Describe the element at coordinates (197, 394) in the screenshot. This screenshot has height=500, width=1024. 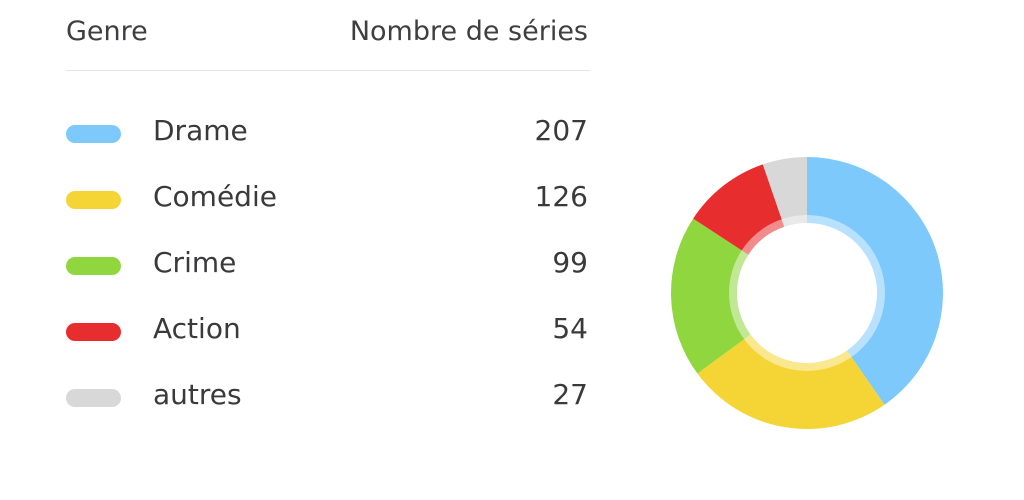
I see `autres-label: autres` at that location.